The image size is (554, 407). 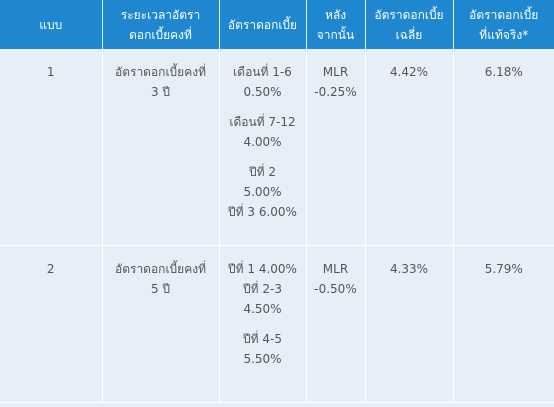 What do you see at coordinates (262, 172) in the screenshot?
I see `rate-line: ปีที่ 2` at bounding box center [262, 172].